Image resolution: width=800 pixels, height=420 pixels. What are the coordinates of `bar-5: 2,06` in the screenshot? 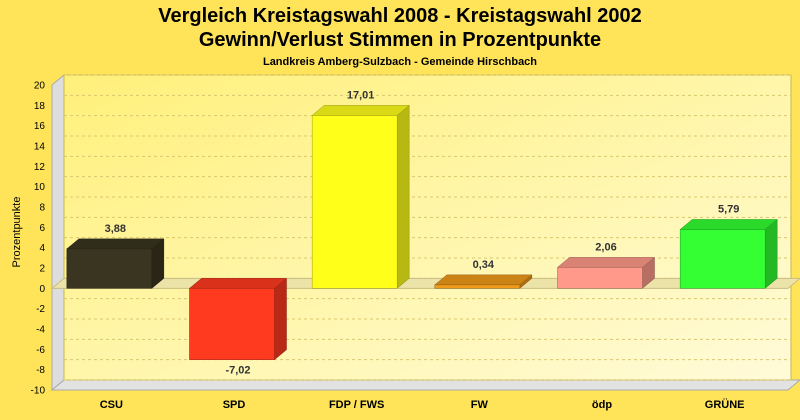 It's located at (606, 265).